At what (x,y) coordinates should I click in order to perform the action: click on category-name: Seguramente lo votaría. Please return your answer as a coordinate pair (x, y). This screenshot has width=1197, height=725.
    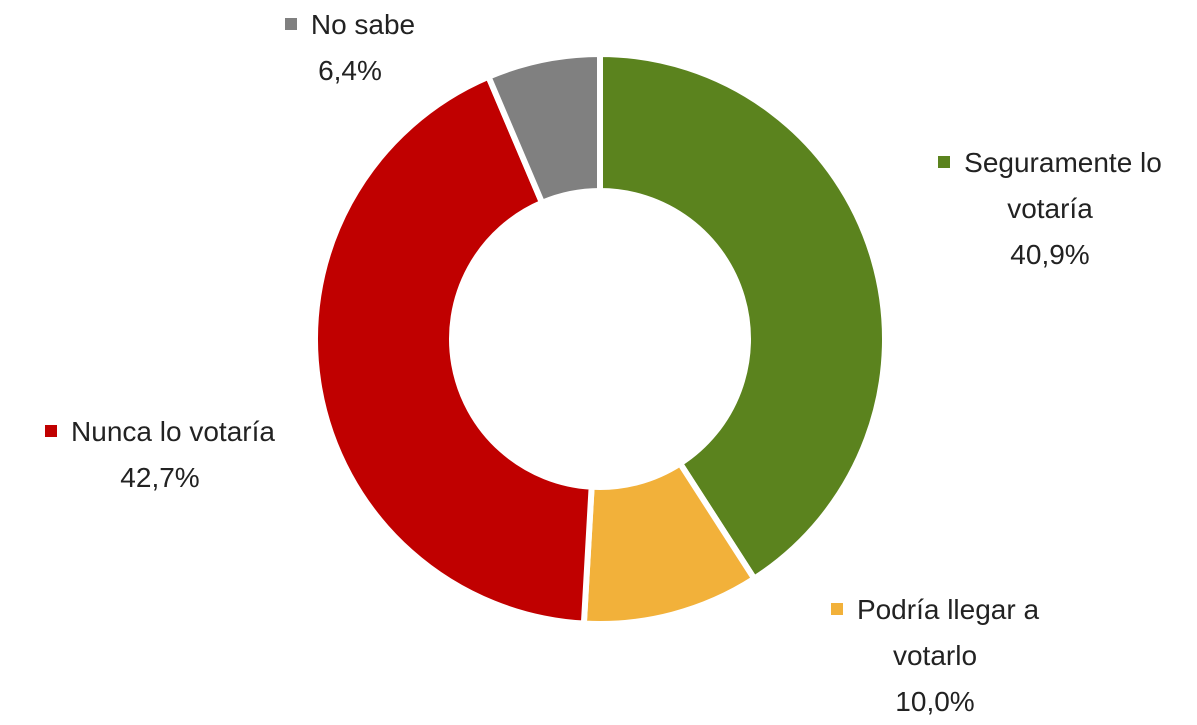
    Looking at the image, I should click on (1063, 185).